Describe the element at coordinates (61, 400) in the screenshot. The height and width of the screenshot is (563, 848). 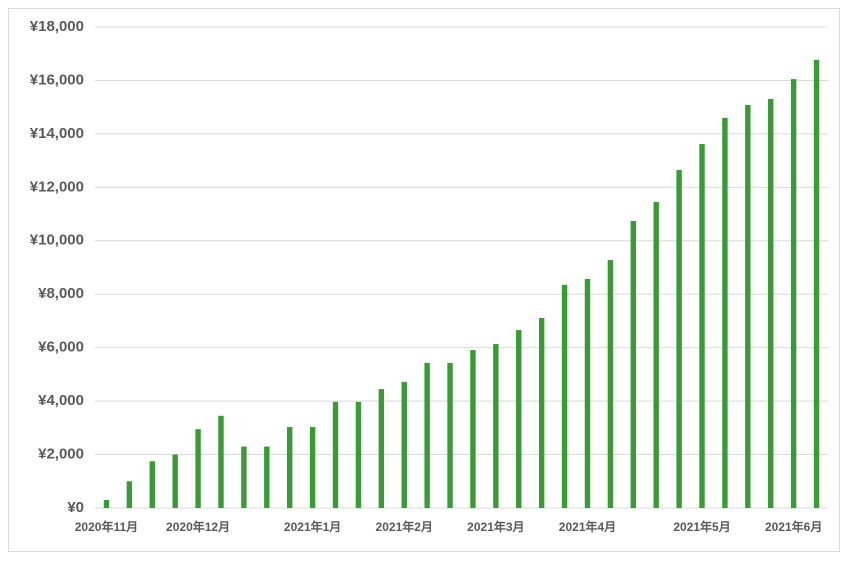
I see `y-tick-label: ¥4,000` at that location.